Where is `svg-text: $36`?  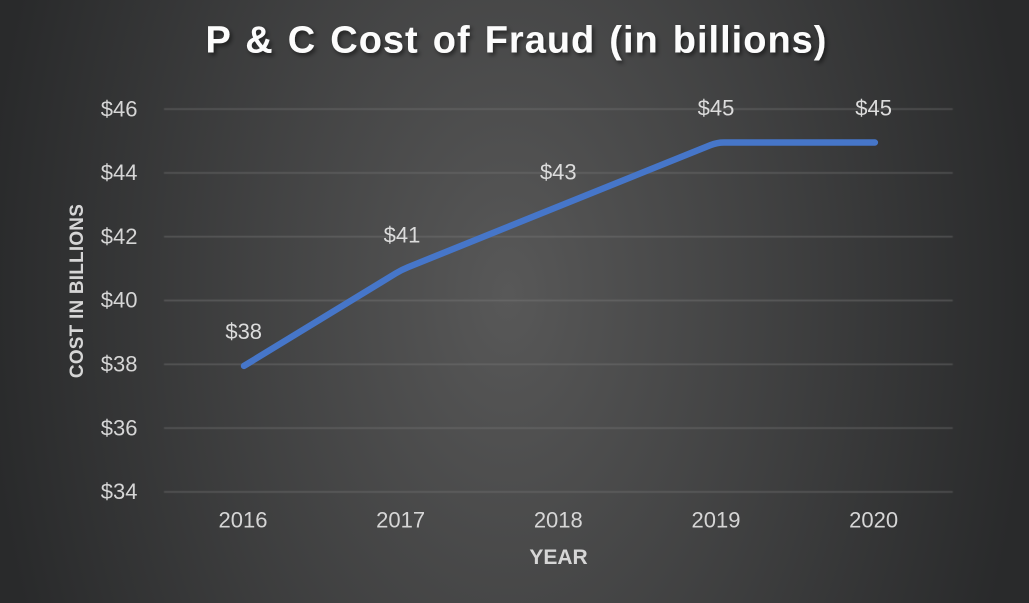 svg-text: $36 is located at coordinates (119, 427).